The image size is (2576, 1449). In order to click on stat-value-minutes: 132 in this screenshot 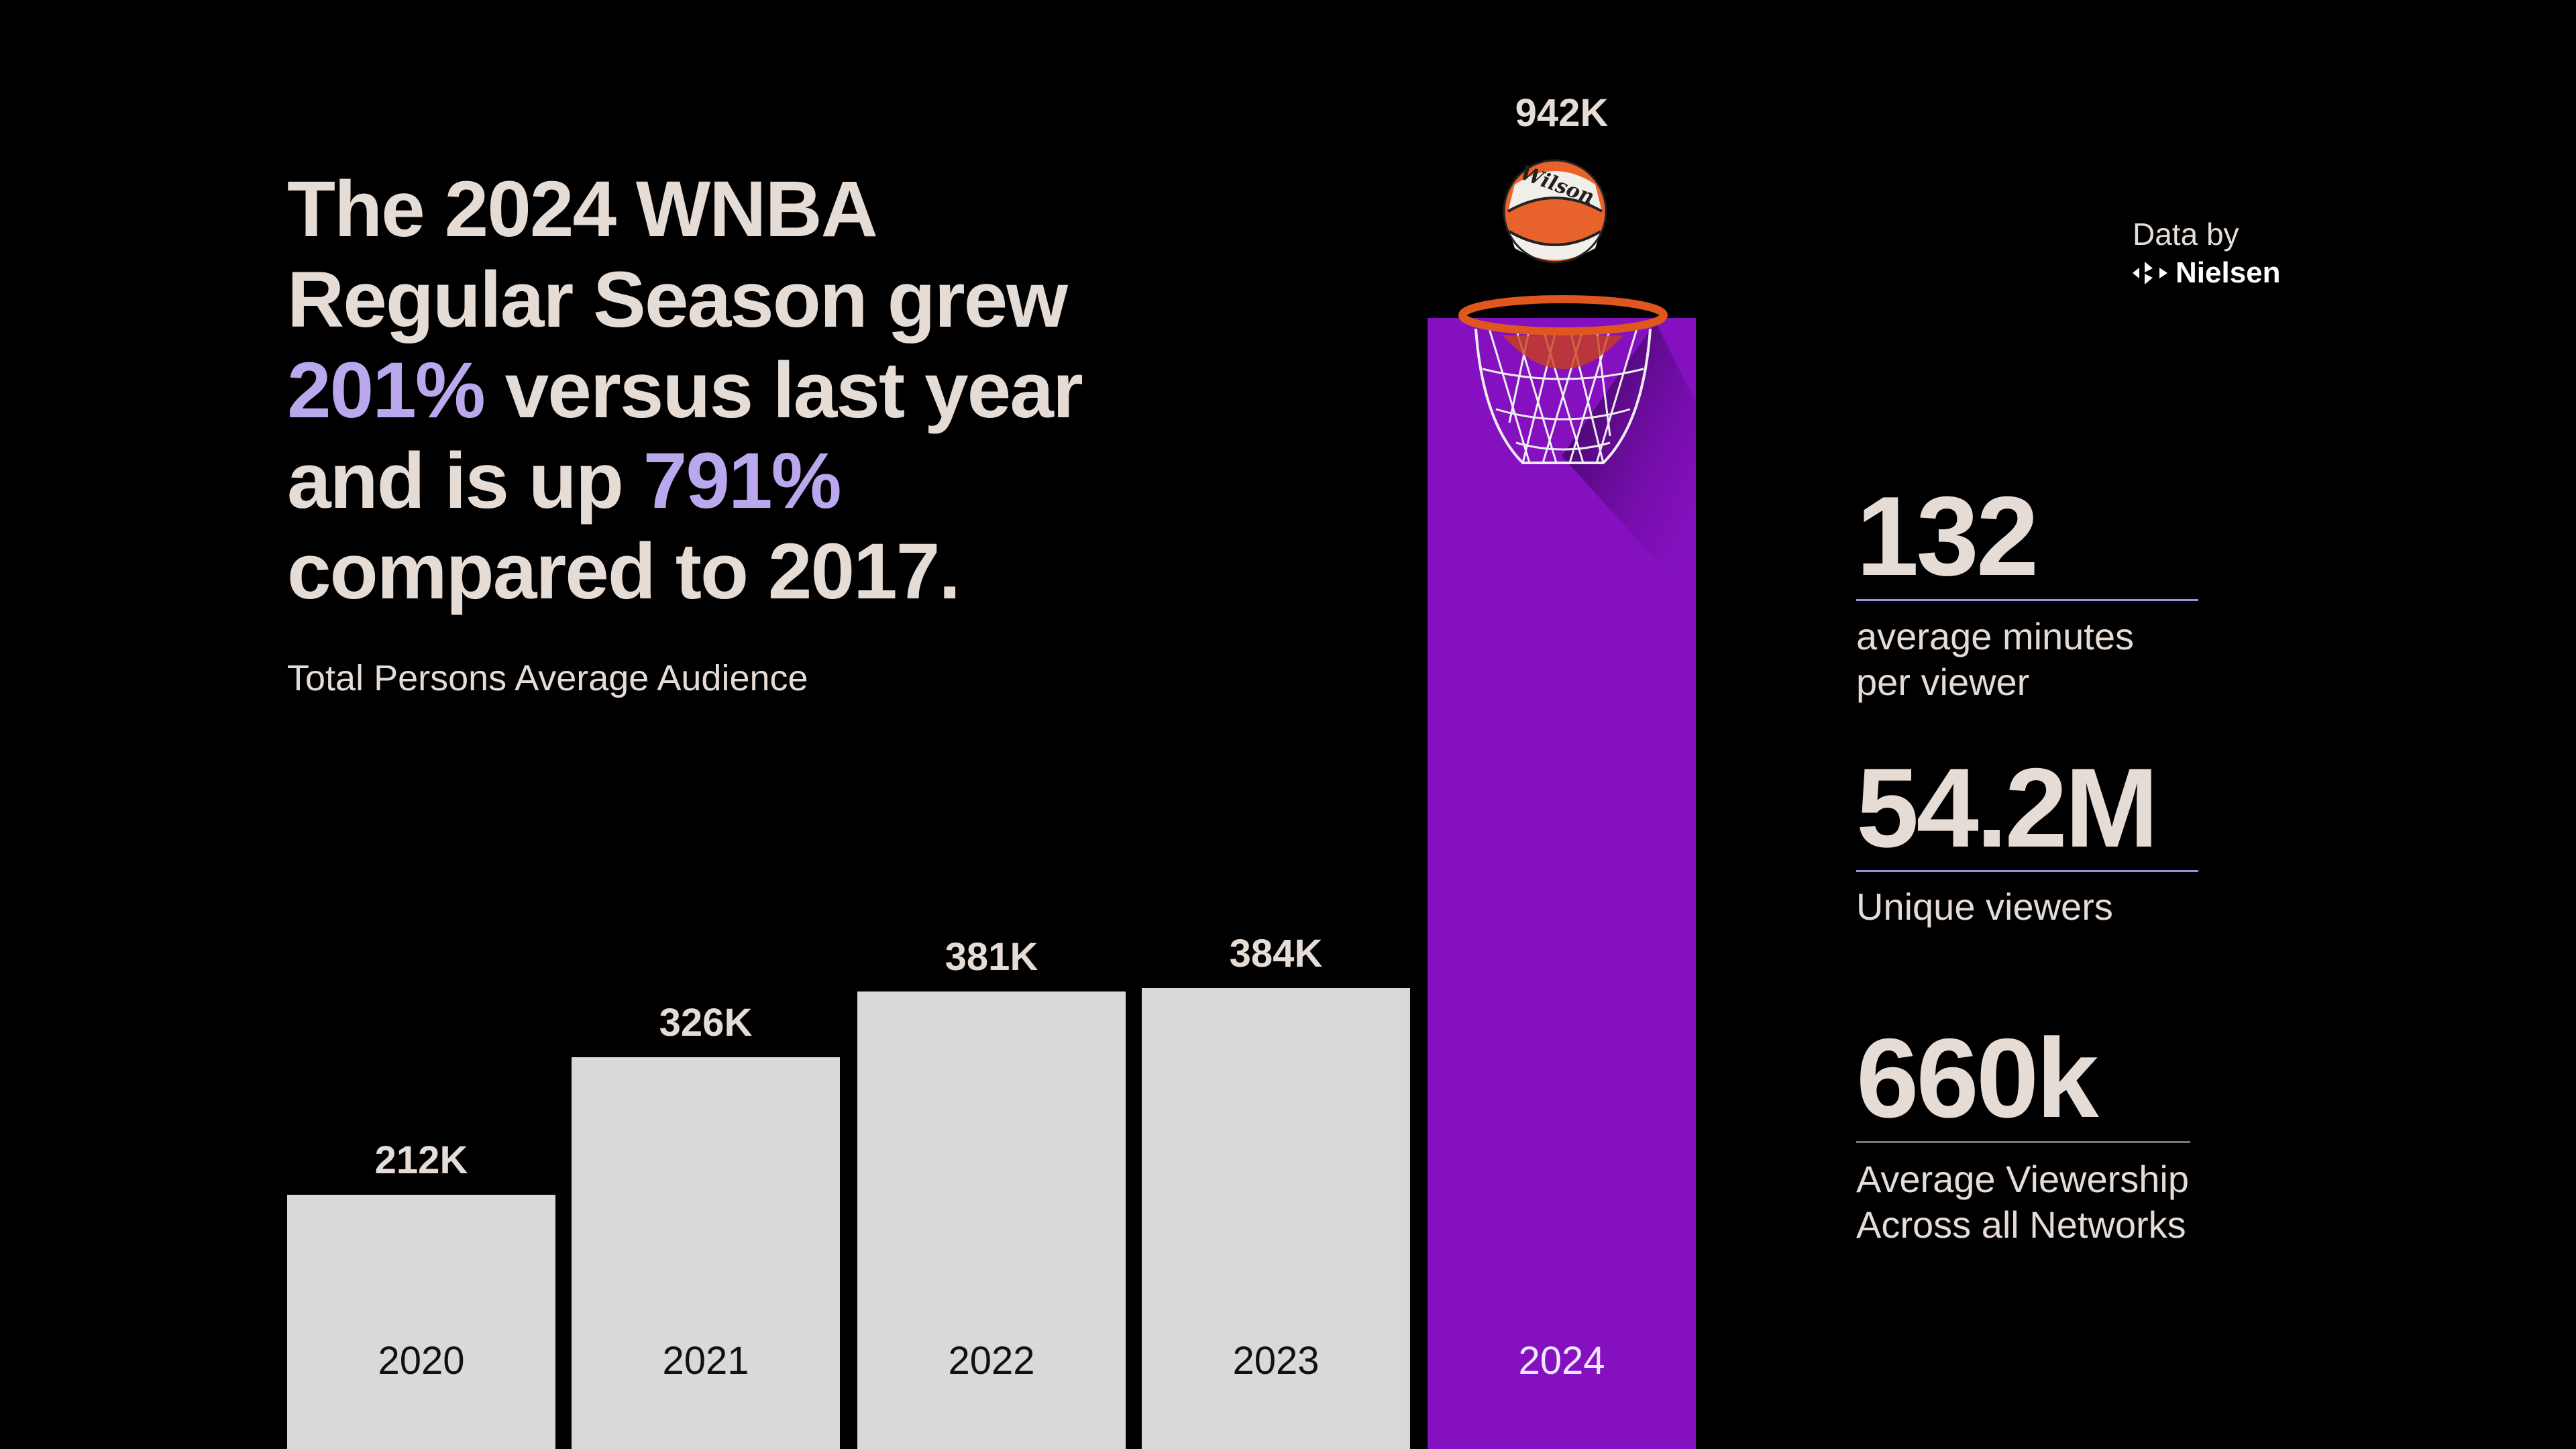, I will do `click(1947, 536)`.